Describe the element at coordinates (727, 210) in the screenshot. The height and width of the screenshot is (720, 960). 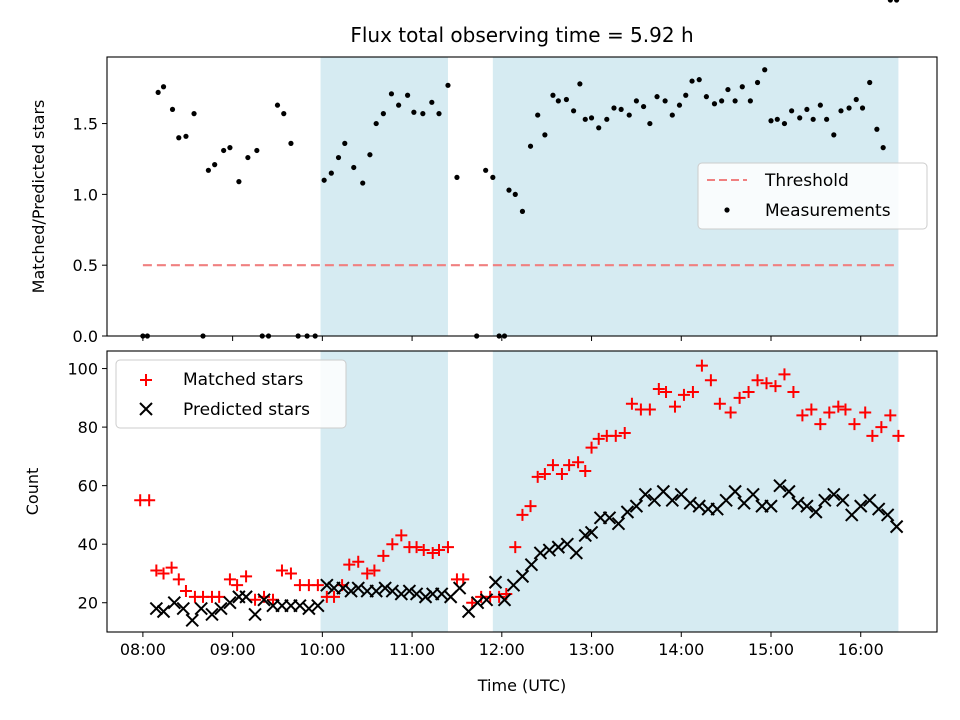
I see `measurements-legend-marker` at that location.